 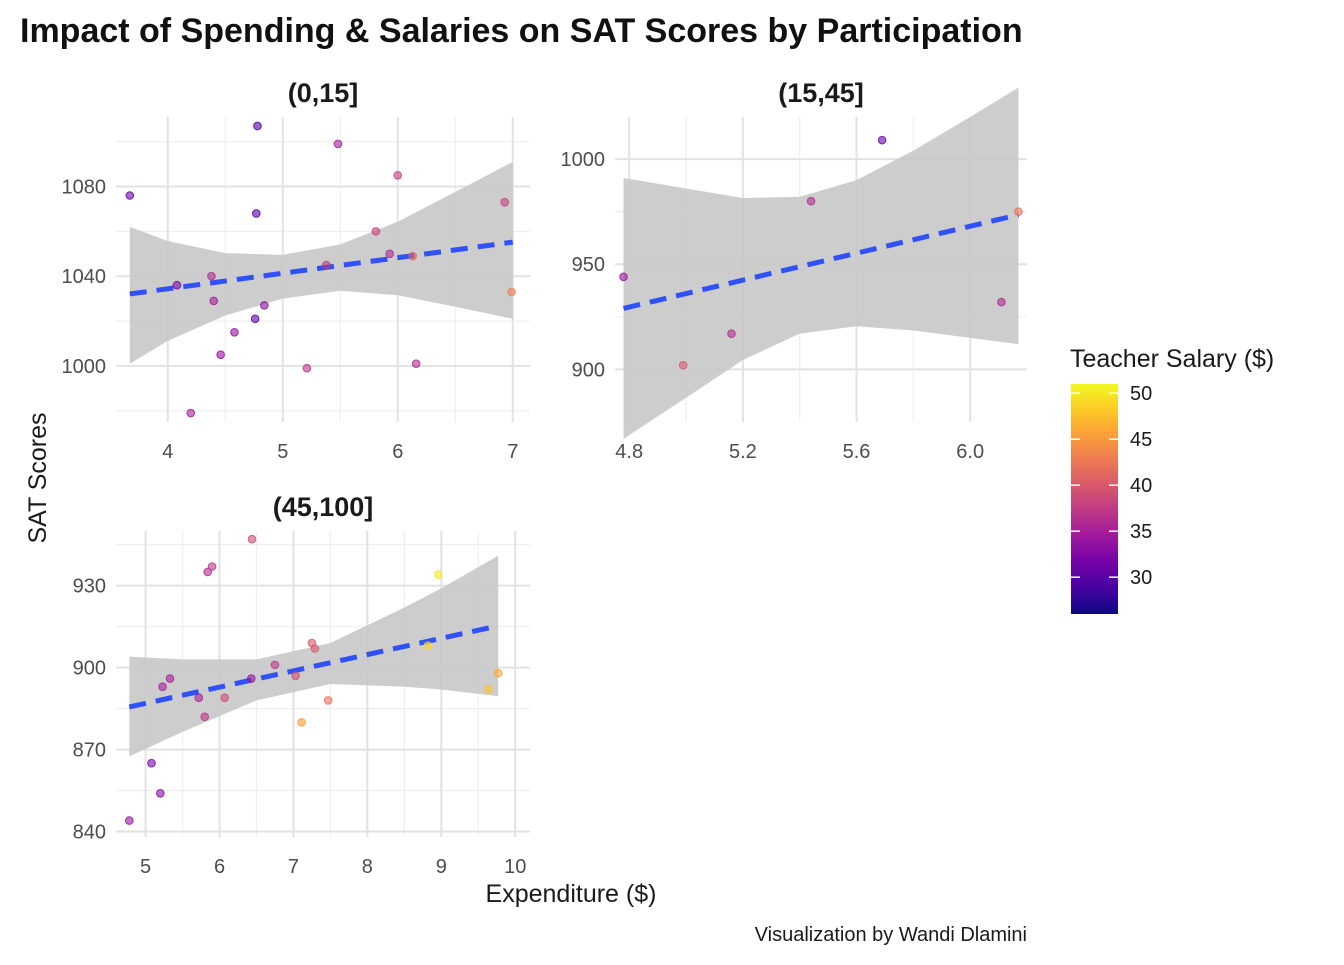 What do you see at coordinates (857, 452) in the screenshot?
I see `x-tick-label: 5.6` at bounding box center [857, 452].